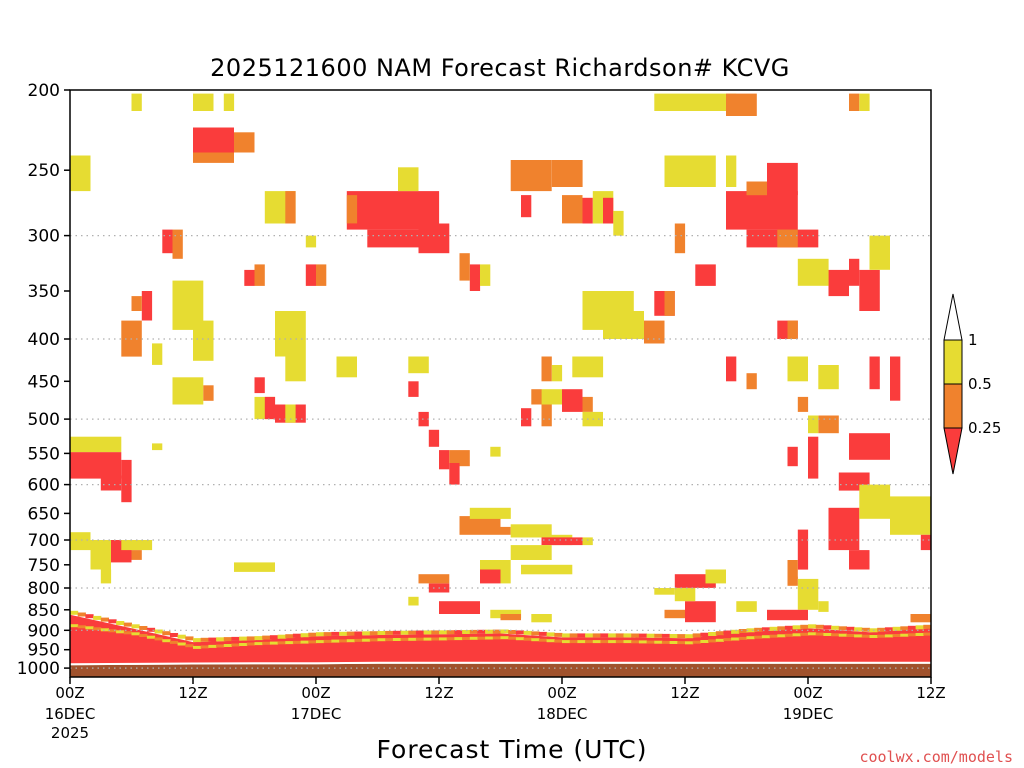  Describe the element at coordinates (38, 669) in the screenshot. I see `y-tick-label: 1000` at that location.